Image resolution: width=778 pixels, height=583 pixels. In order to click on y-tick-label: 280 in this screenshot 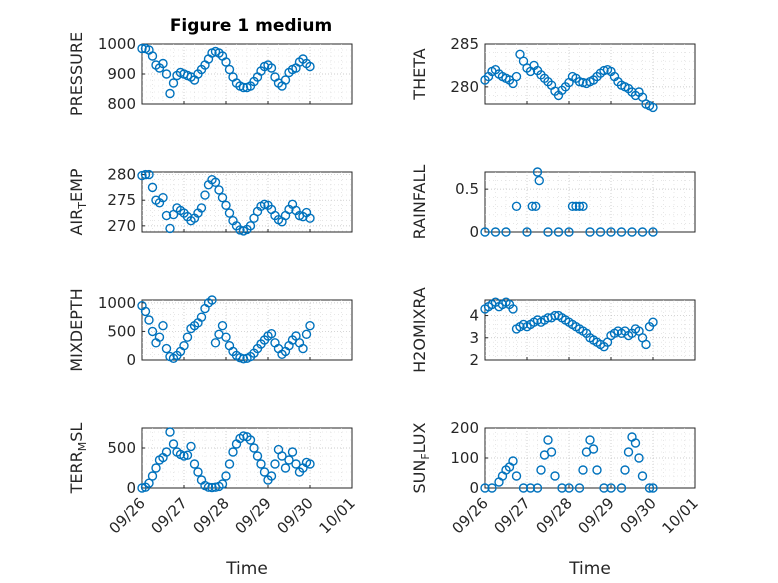, I will do `click(464, 87)`.